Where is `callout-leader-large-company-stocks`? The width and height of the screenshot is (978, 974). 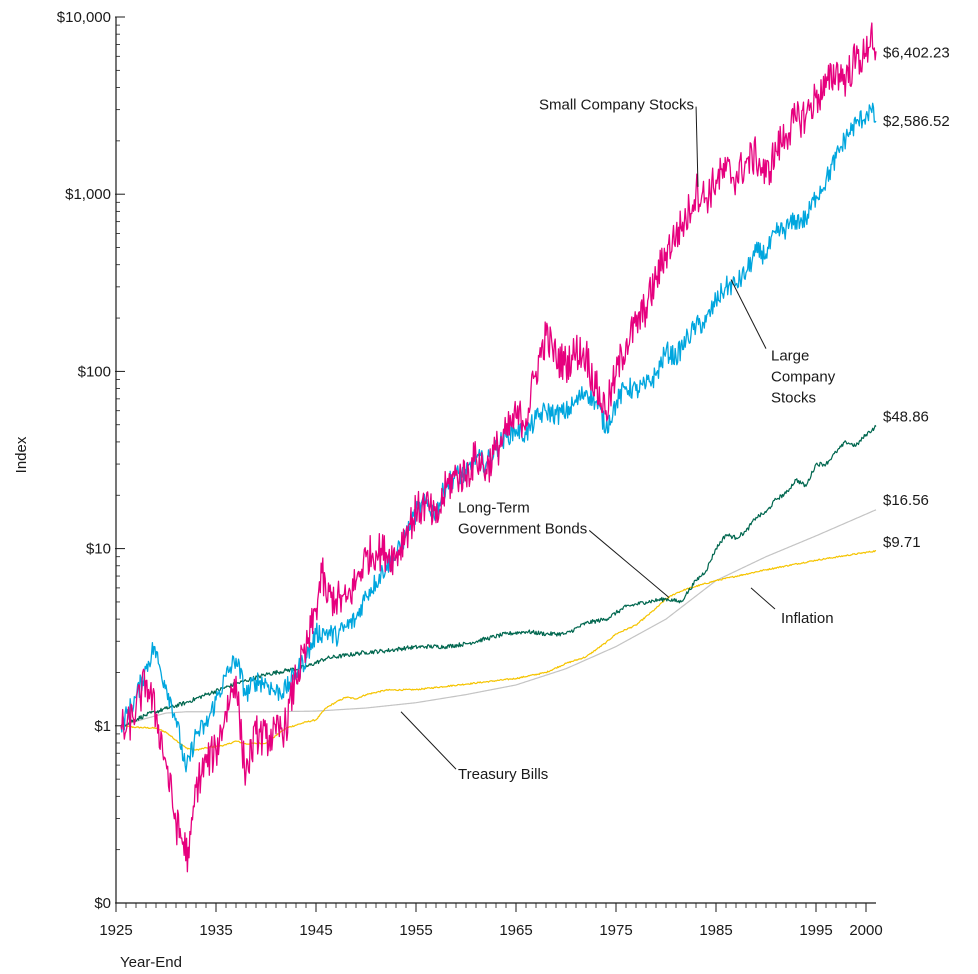 callout-leader-large-company-stocks is located at coordinates (748, 314).